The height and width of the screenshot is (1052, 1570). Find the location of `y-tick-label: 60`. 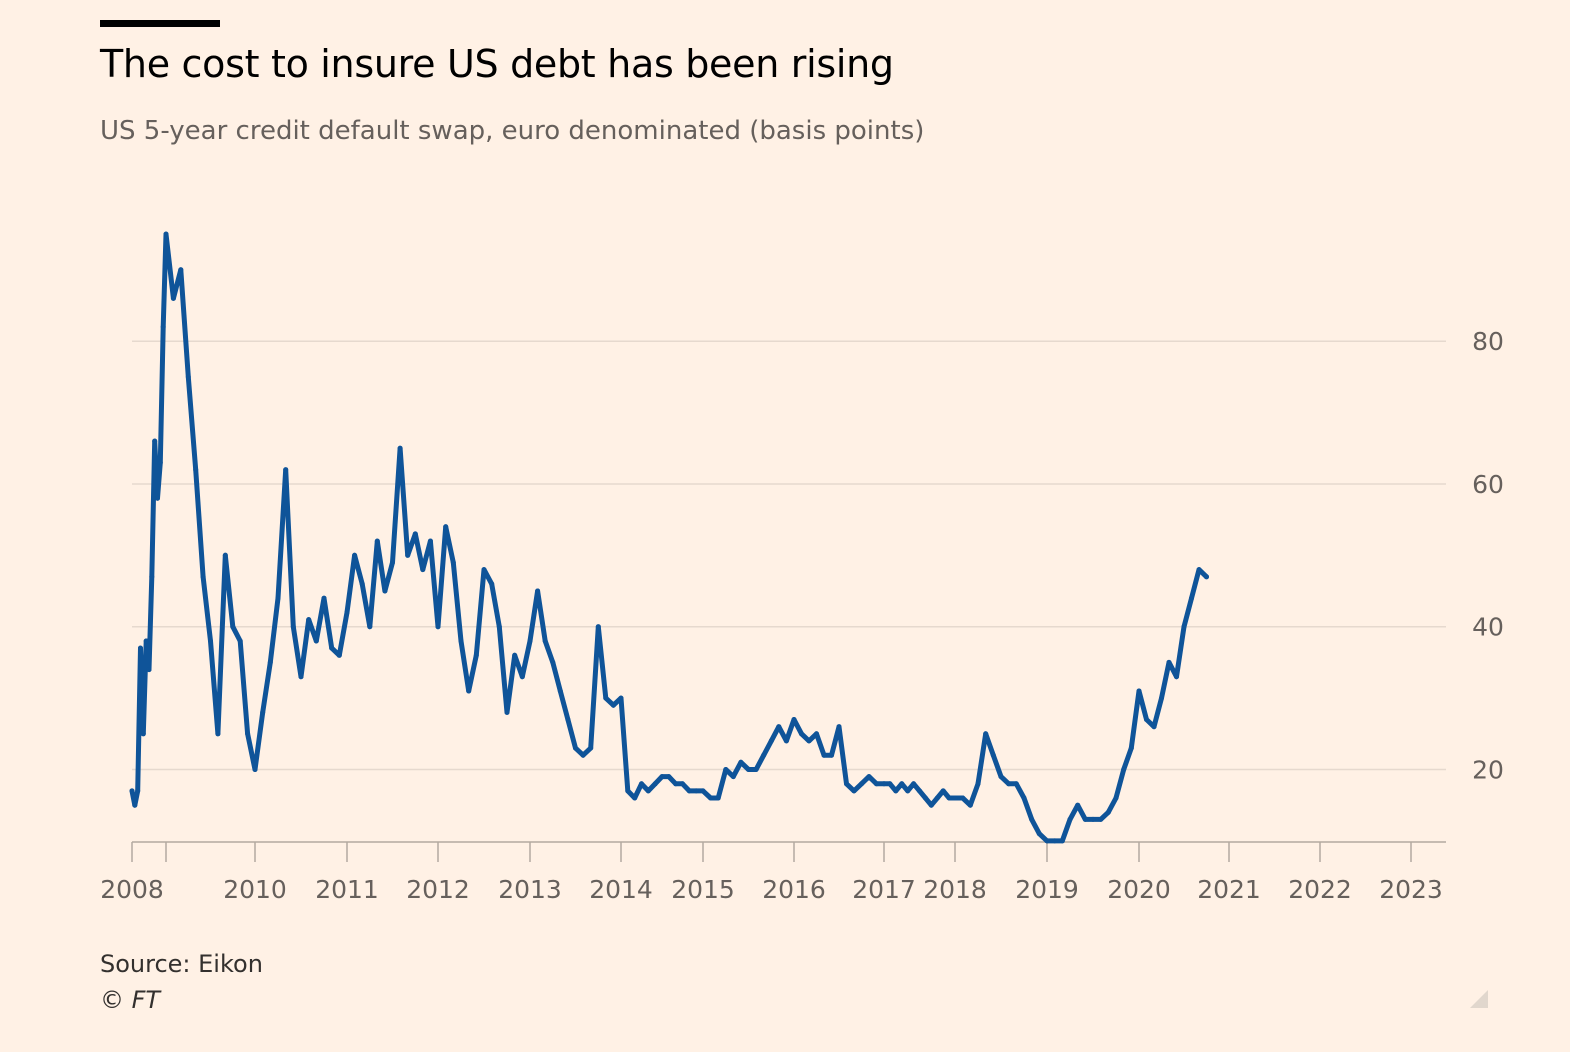

y-tick-label: 60 is located at coordinates (1488, 484).